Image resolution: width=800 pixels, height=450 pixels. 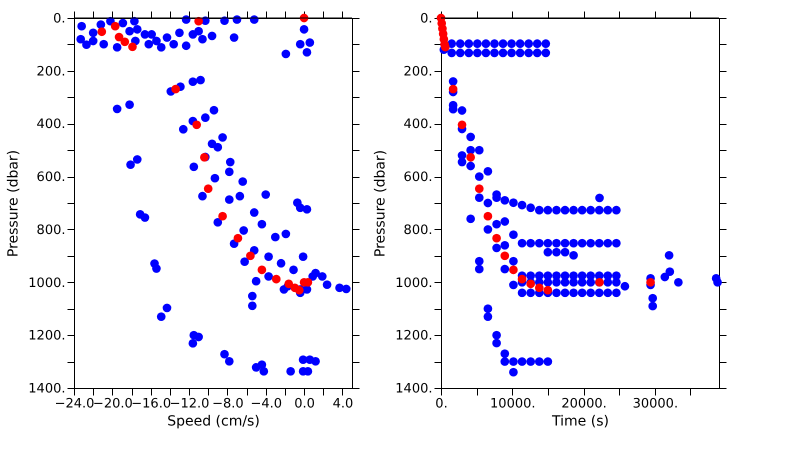 I want to click on x-tick-label: 10000., so click(x=513, y=404).